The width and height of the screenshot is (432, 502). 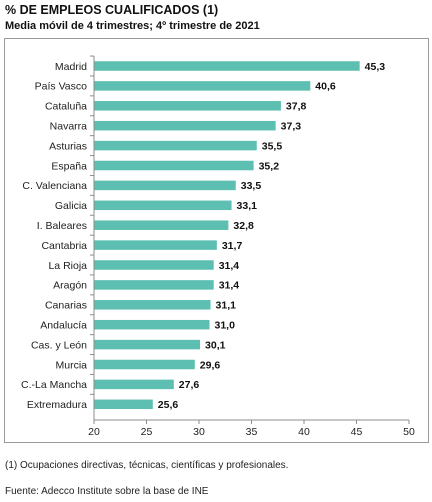 I want to click on value-label: 31,7, so click(x=232, y=246).